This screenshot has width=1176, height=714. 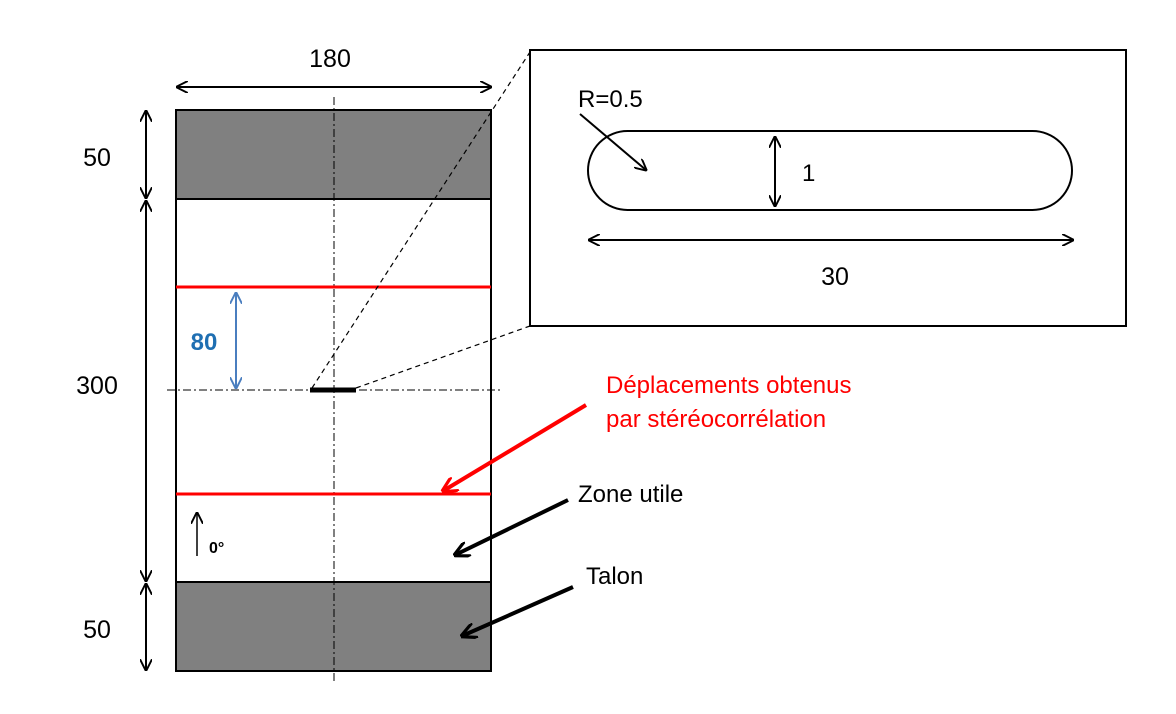 What do you see at coordinates (728, 385) in the screenshot?
I see `displacements-callout-line1: Déplacements obtenus` at bounding box center [728, 385].